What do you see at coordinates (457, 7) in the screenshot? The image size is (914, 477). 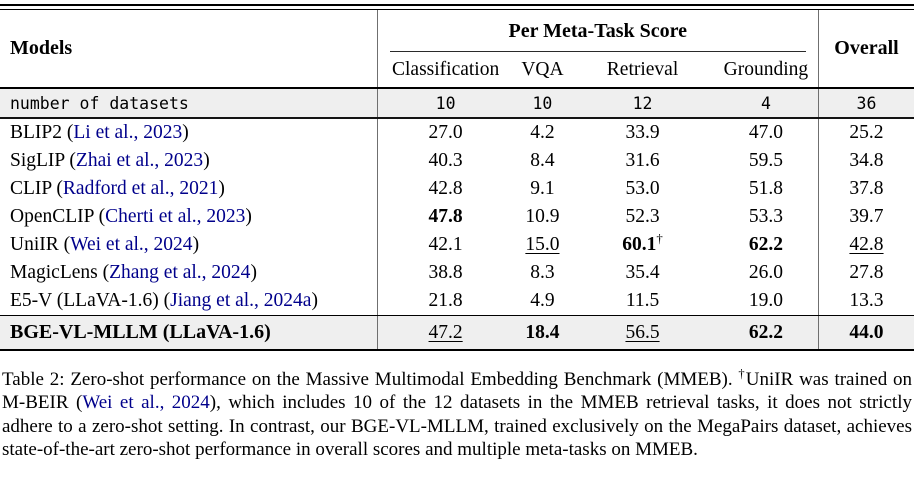 I see `table-top-rule` at bounding box center [457, 7].